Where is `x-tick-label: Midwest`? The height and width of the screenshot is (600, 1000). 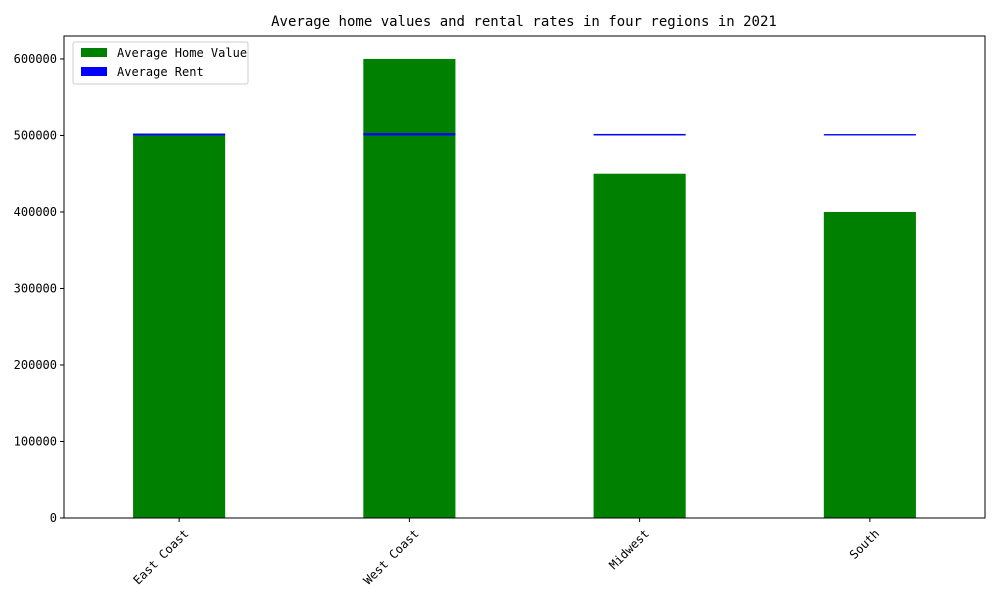 x-tick-label: Midwest is located at coordinates (629, 549).